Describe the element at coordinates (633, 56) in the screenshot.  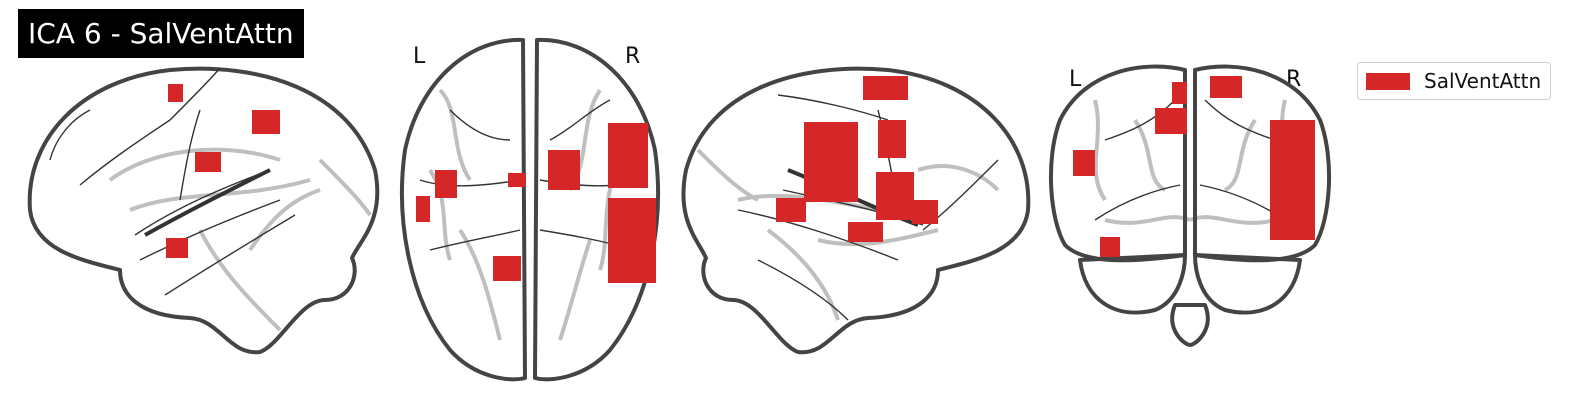
I see `axial-right-label: R` at that location.